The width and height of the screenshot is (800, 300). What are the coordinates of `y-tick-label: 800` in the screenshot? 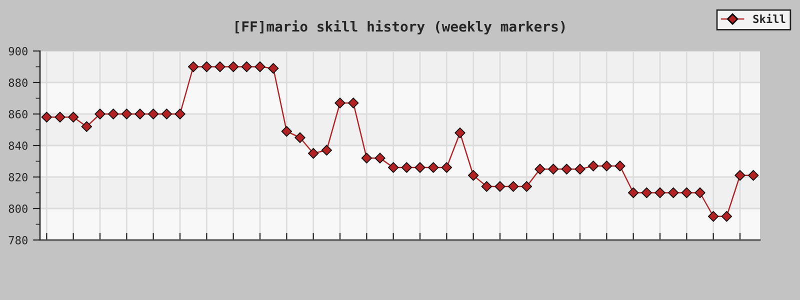 It's located at (18, 208).